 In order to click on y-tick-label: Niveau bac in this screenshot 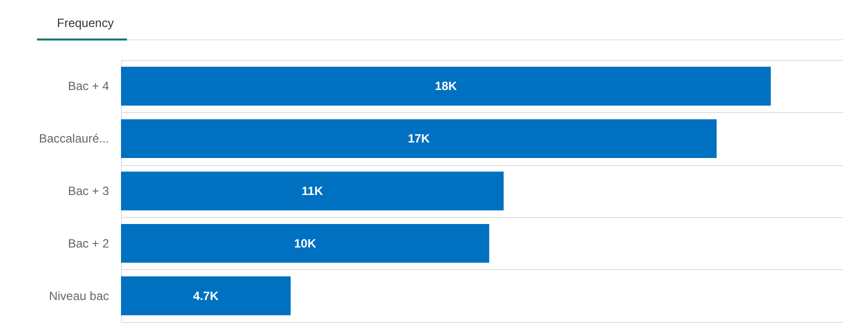, I will do `click(78, 295)`.